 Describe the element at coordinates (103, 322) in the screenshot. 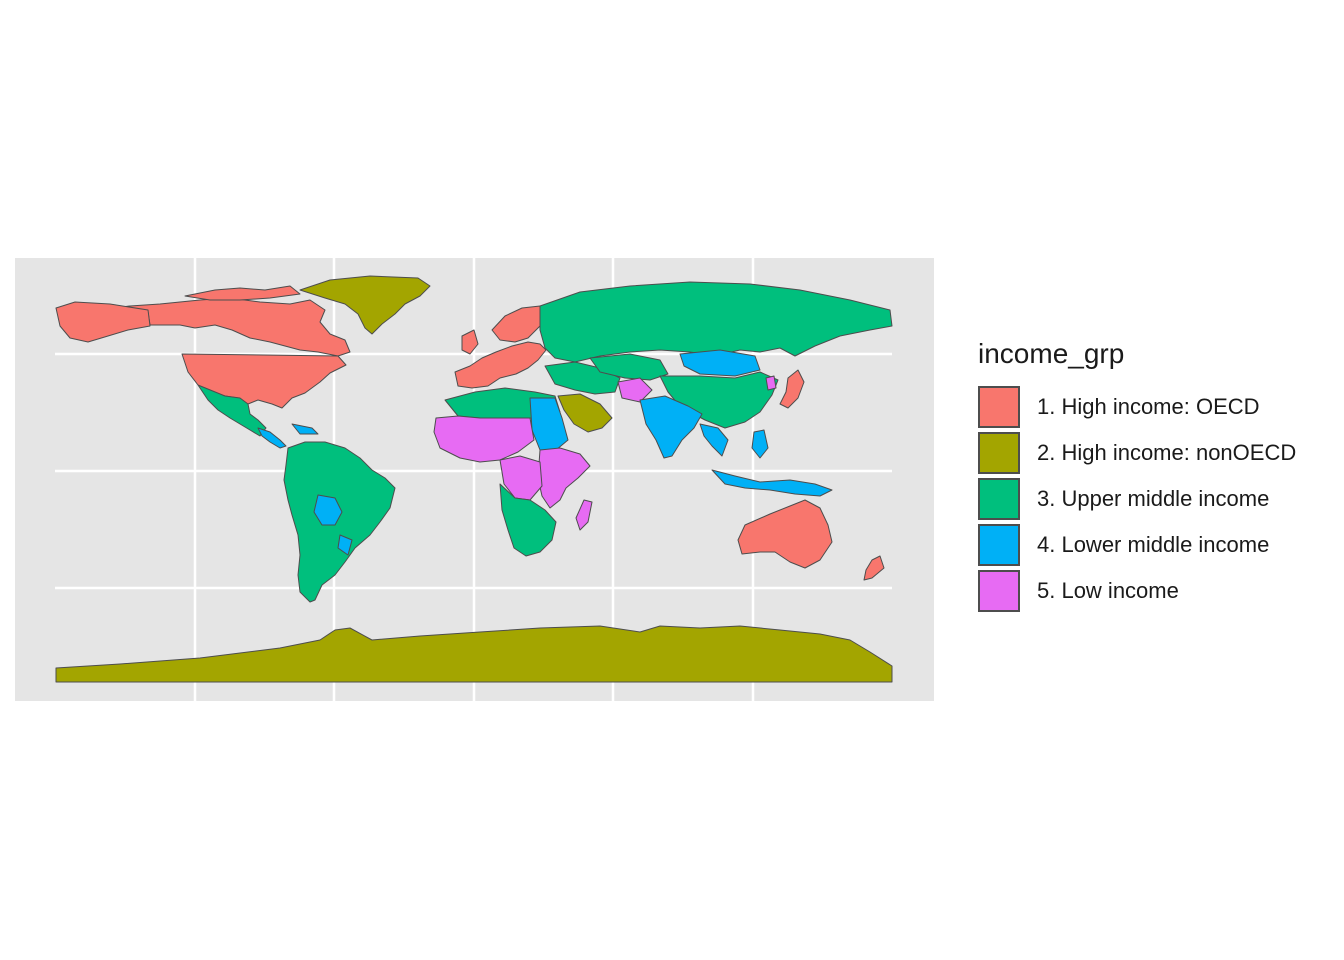

I see `region-alaska` at that location.